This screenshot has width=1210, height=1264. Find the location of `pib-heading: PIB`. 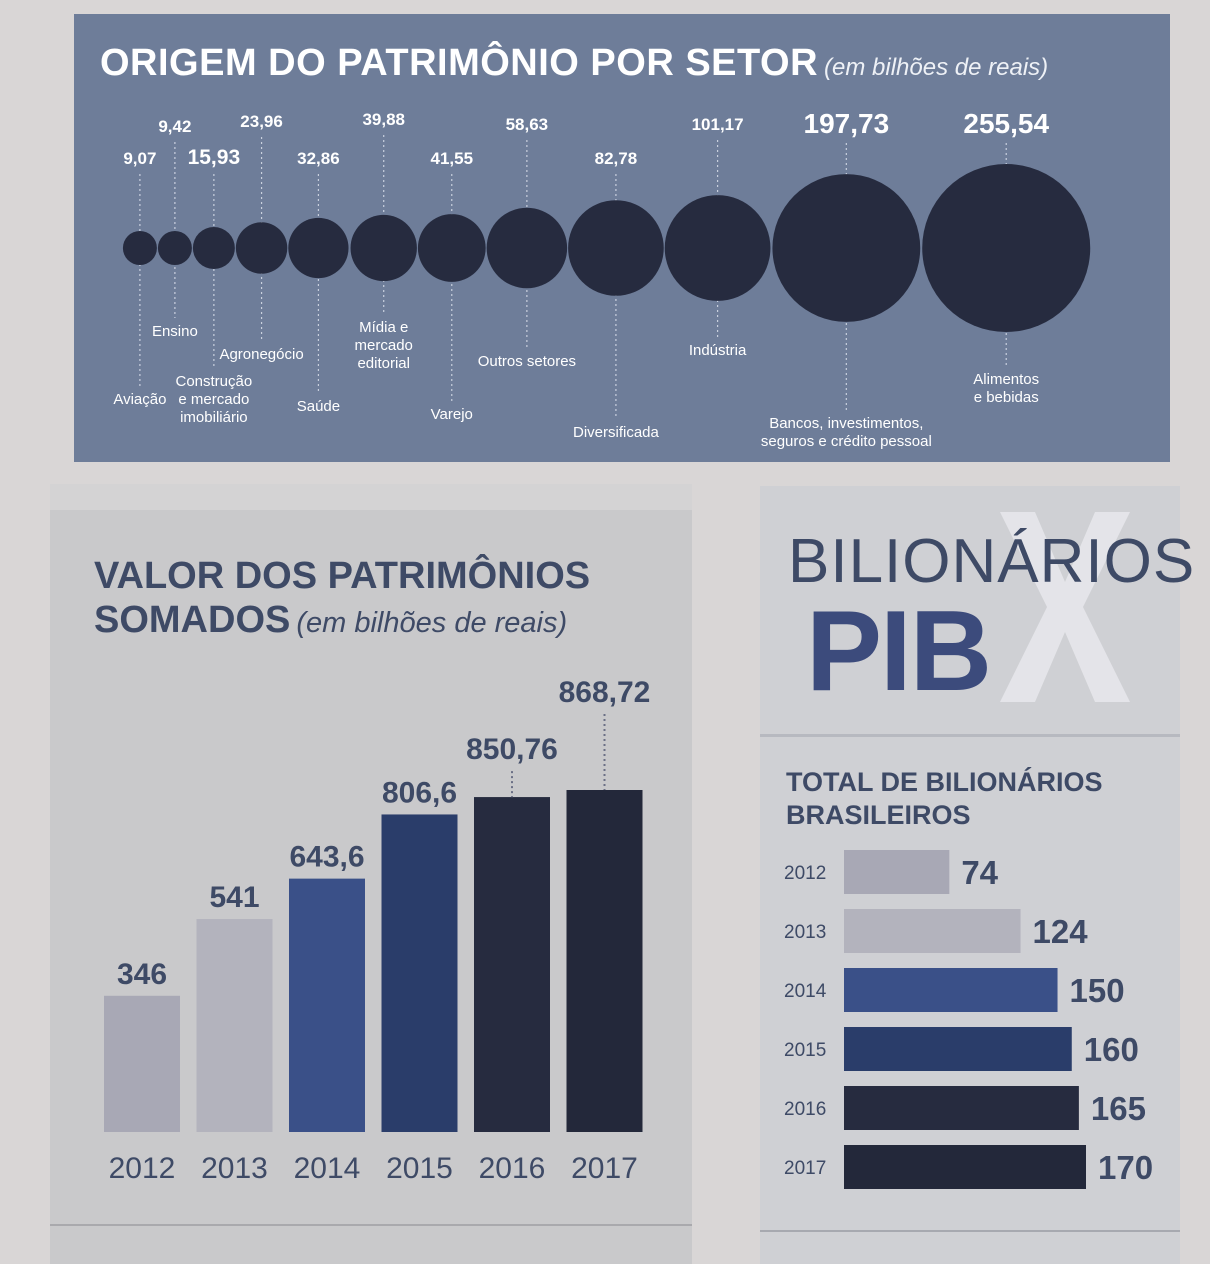

pib-heading: PIB is located at coordinates (899, 651).